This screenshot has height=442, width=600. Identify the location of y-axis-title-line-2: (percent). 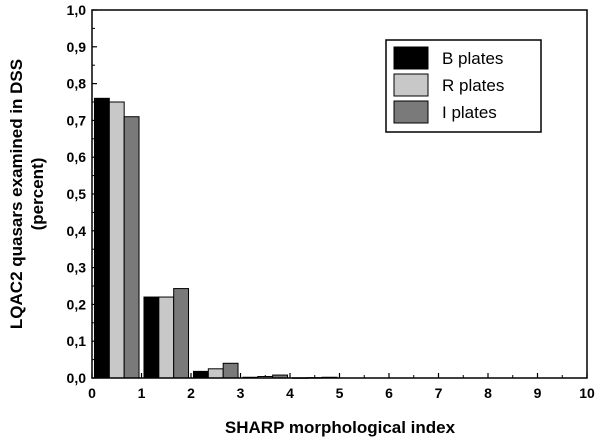
(37, 194).